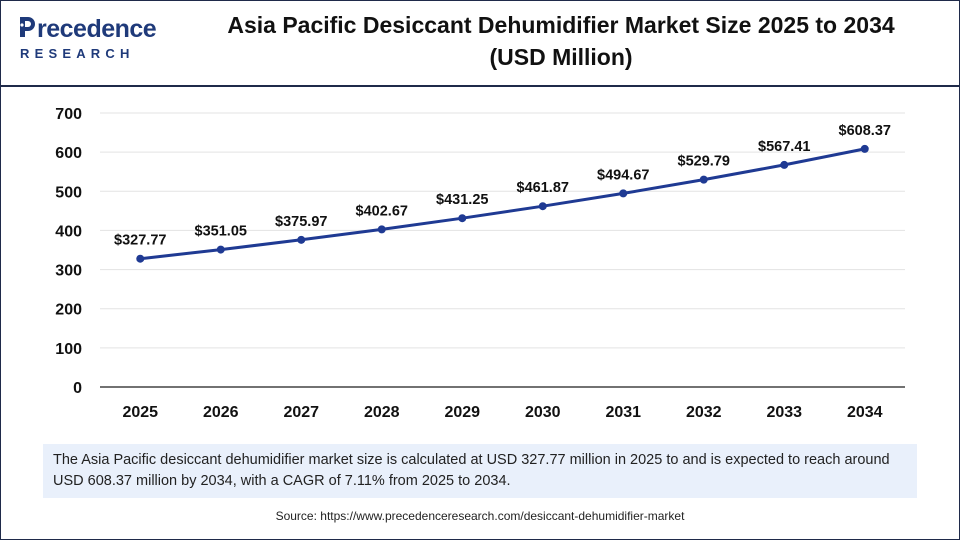  I want to click on x-tick-label: 2033, so click(784, 412).